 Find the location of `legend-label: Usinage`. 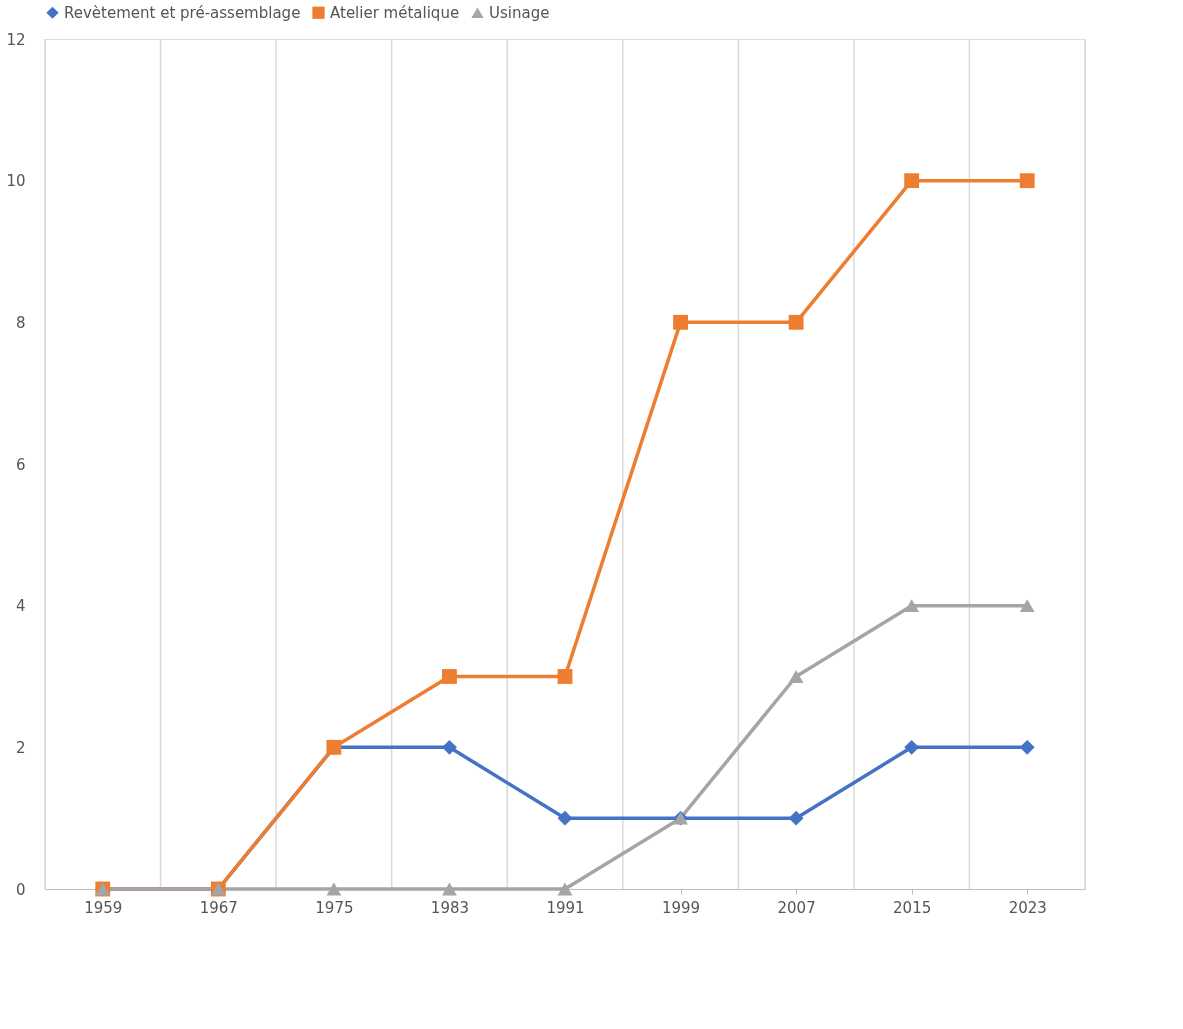

legend-label: Usinage is located at coordinates (519, 12).